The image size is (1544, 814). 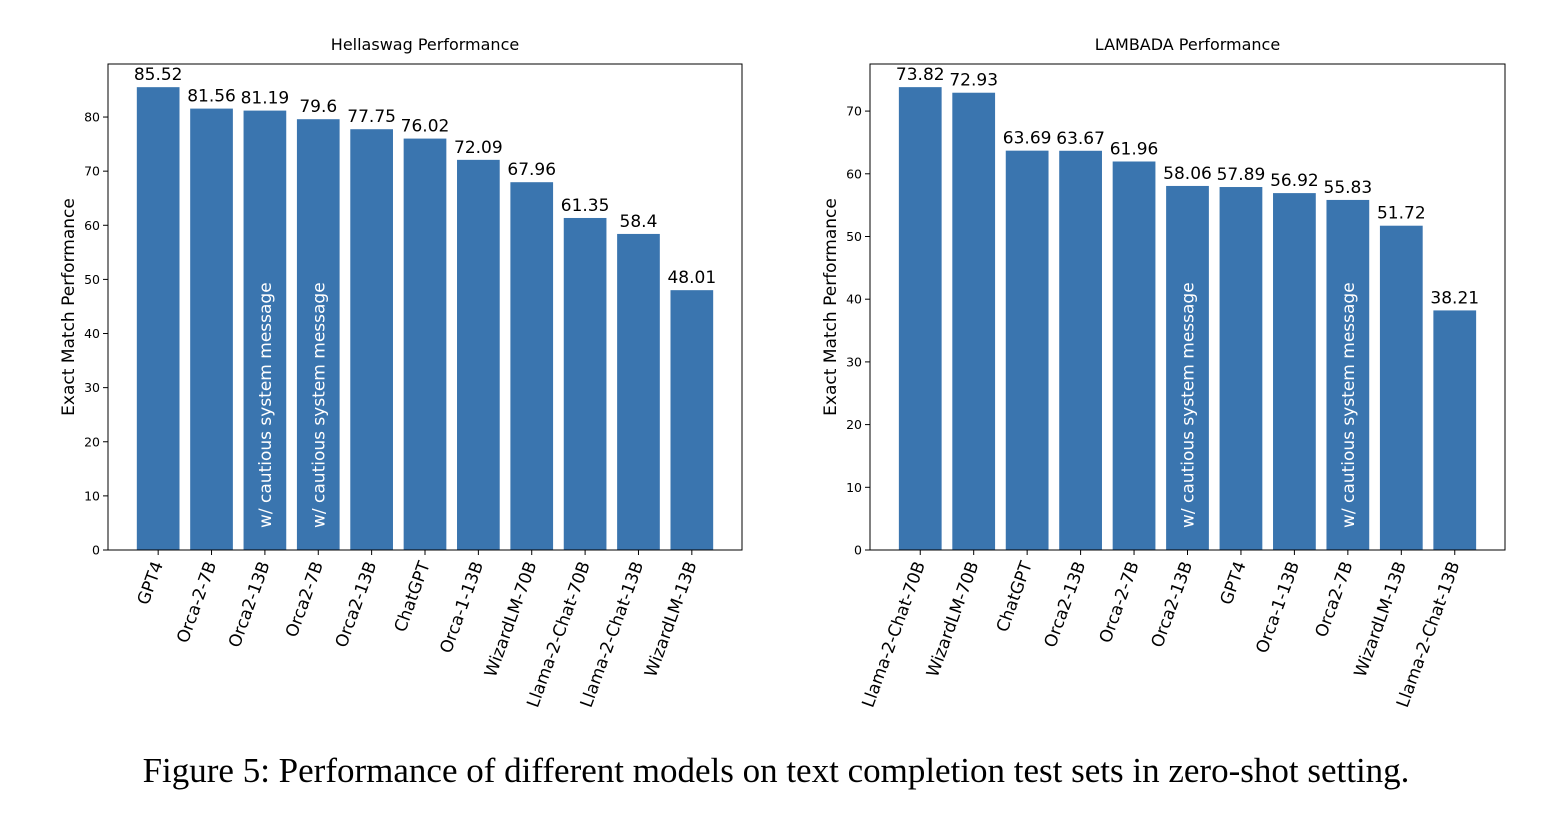 What do you see at coordinates (92, 117) in the screenshot?
I see `y-tick-label: 80` at bounding box center [92, 117].